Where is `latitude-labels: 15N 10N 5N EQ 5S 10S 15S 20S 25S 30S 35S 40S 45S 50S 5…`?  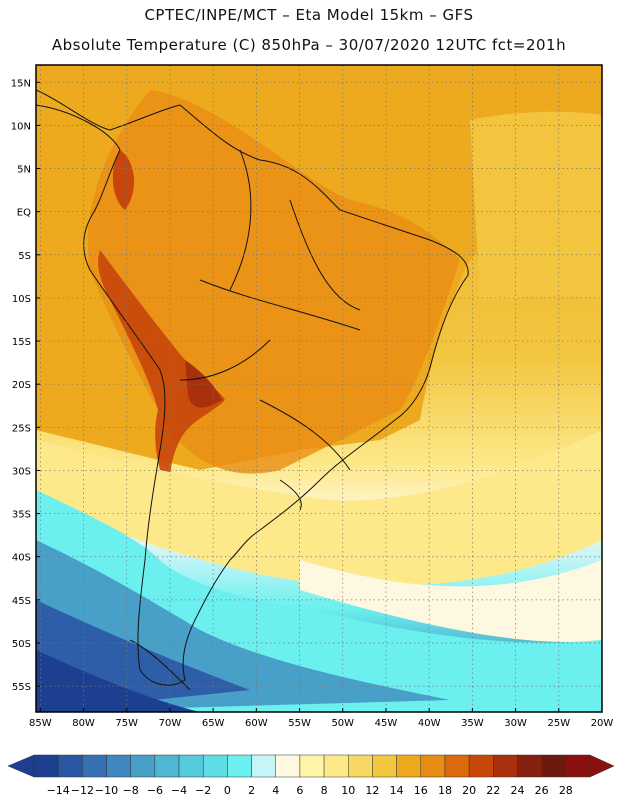 latitude-labels: 15N 10N 5N EQ 5S 10S 15S 20S 25S 30S 35S 40S 45S 50S 5… is located at coordinates (25, 385).